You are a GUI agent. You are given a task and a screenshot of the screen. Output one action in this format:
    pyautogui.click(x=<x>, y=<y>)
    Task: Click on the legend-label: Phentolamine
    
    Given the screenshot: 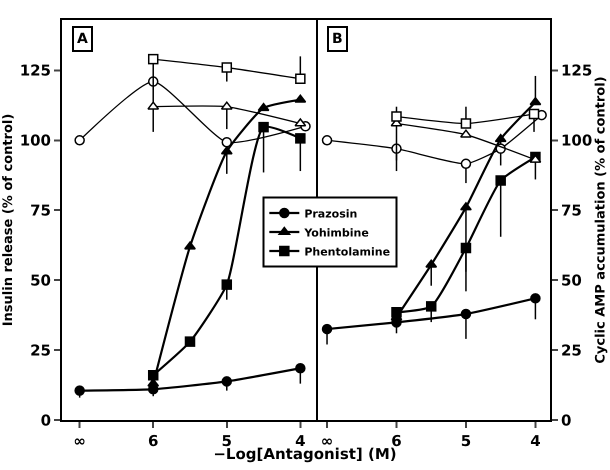 What is the action you would take?
    pyautogui.click(x=347, y=251)
    